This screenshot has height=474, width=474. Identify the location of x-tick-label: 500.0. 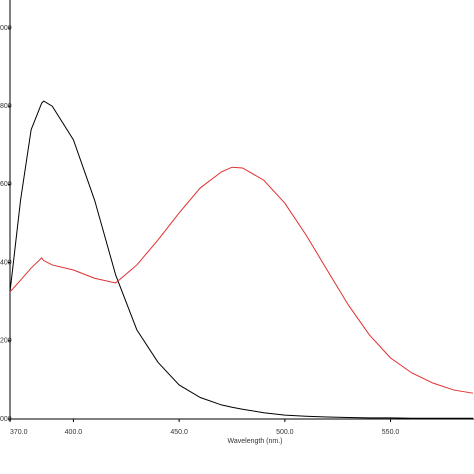
(285, 432).